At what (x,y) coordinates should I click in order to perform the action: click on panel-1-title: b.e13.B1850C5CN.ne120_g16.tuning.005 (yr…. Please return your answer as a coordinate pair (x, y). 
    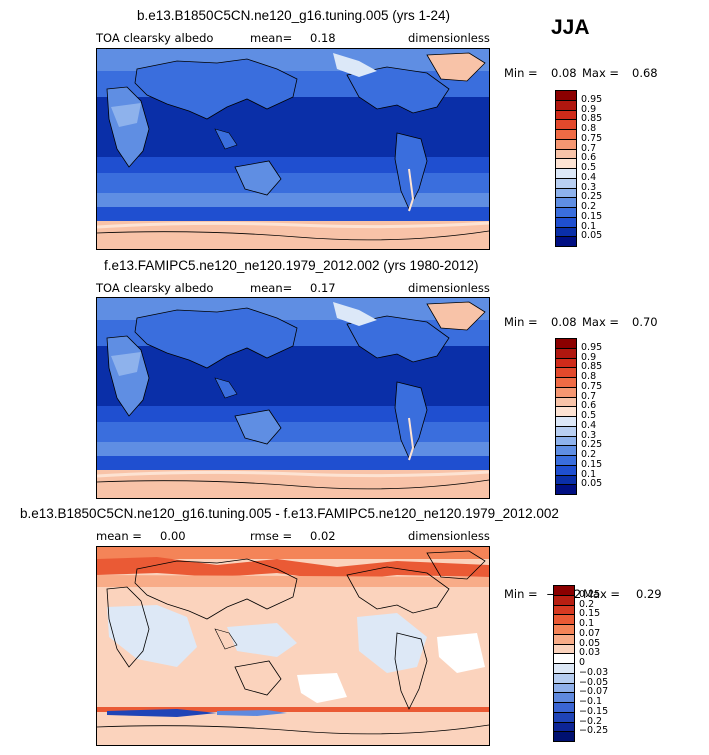
    Looking at the image, I should click on (293, 15).